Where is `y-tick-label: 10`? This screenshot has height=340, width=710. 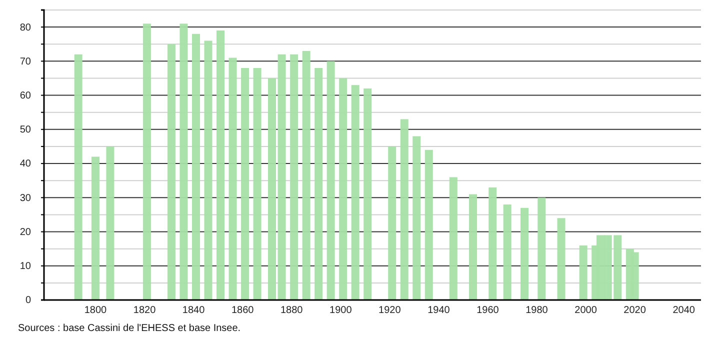
y-tick-label: 10 is located at coordinates (26, 266).